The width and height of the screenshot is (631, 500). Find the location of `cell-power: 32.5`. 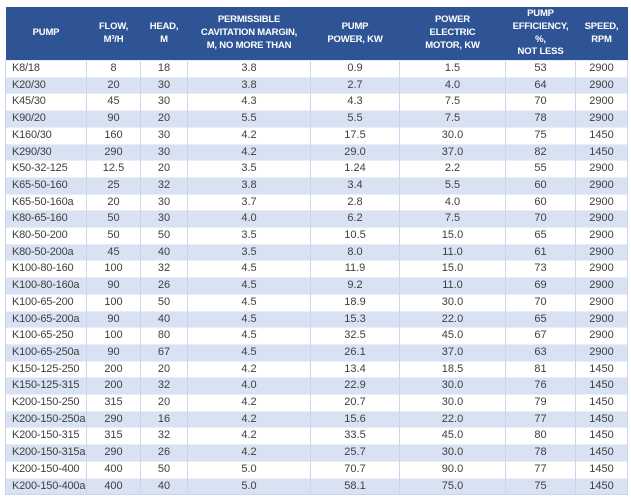

cell-power: 32.5 is located at coordinates (355, 336).